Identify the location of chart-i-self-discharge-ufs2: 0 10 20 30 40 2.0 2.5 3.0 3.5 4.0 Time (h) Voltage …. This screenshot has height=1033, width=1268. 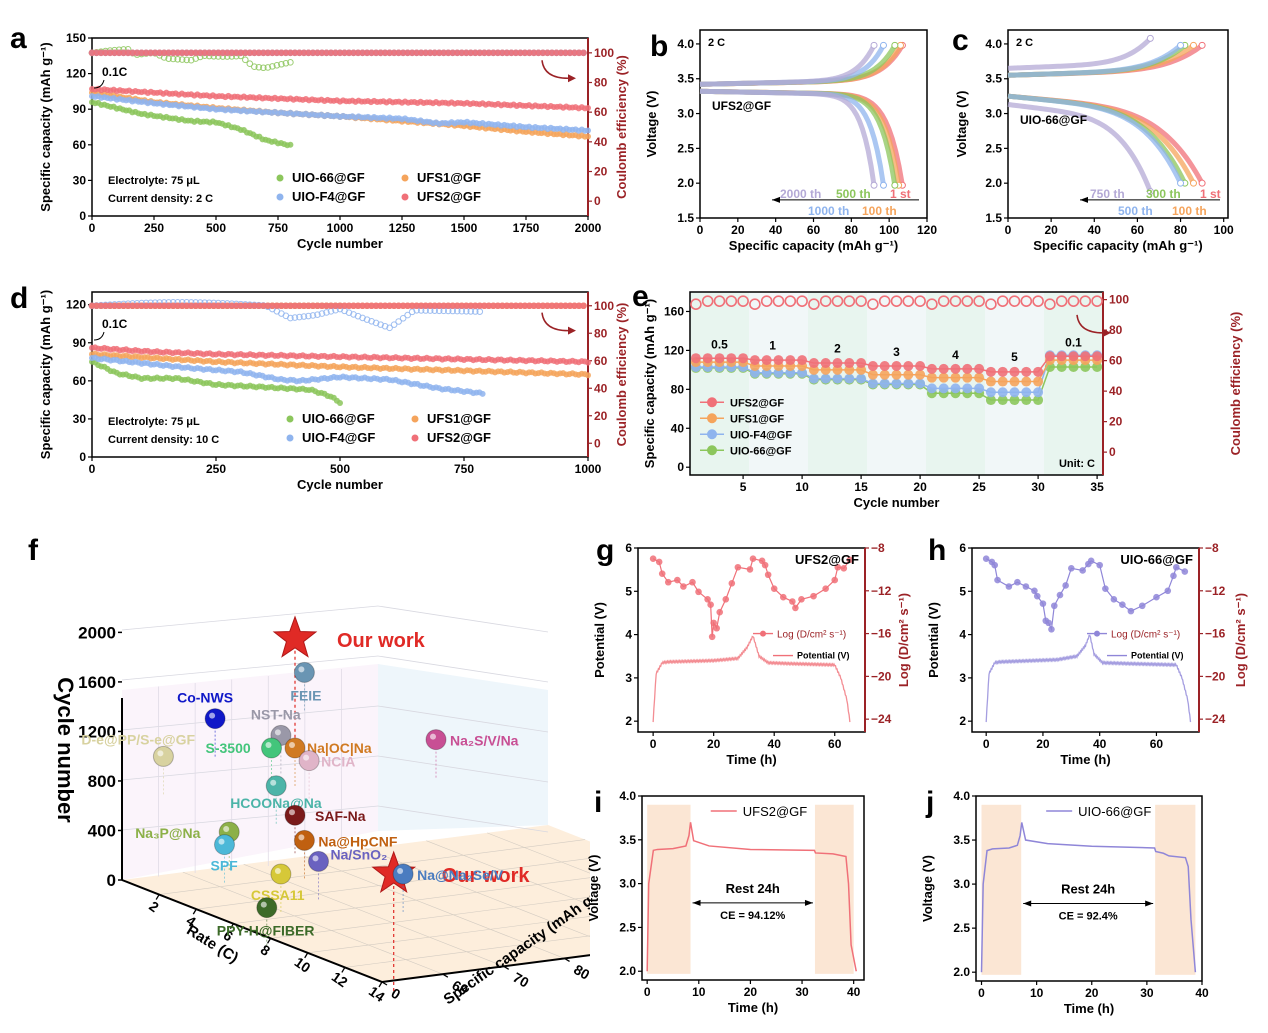
(725, 902).